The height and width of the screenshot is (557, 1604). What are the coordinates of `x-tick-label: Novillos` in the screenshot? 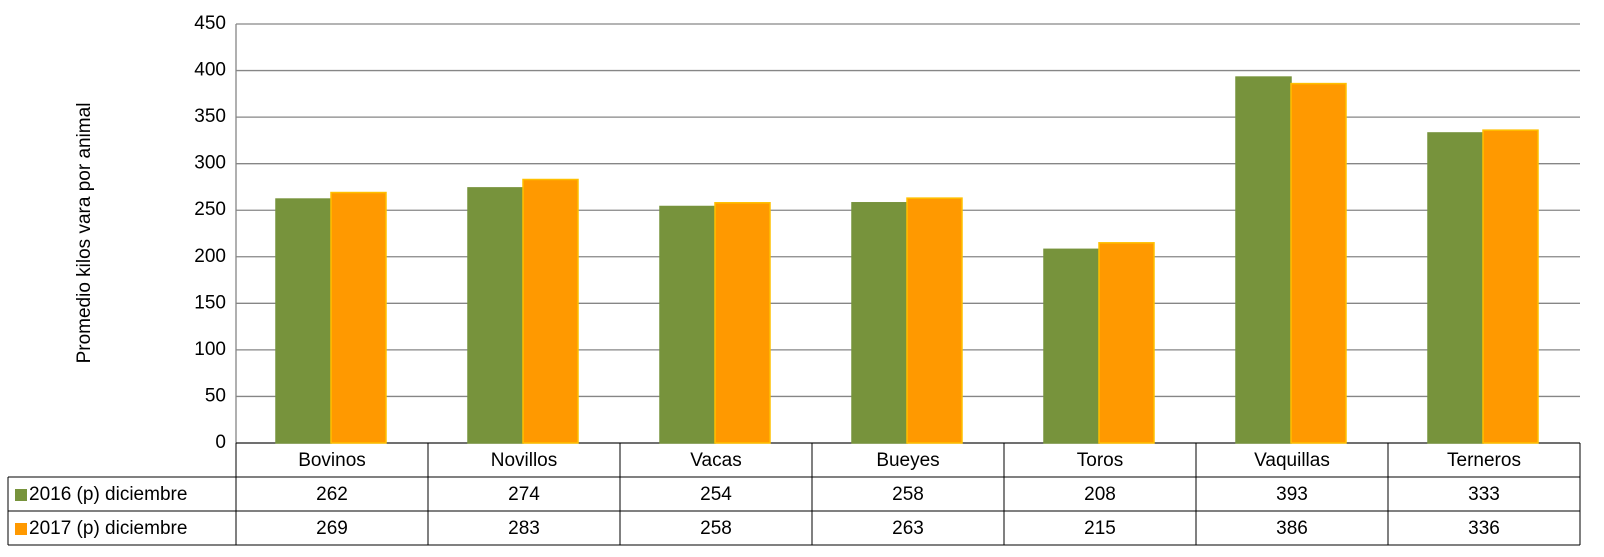 It's located at (524, 460).